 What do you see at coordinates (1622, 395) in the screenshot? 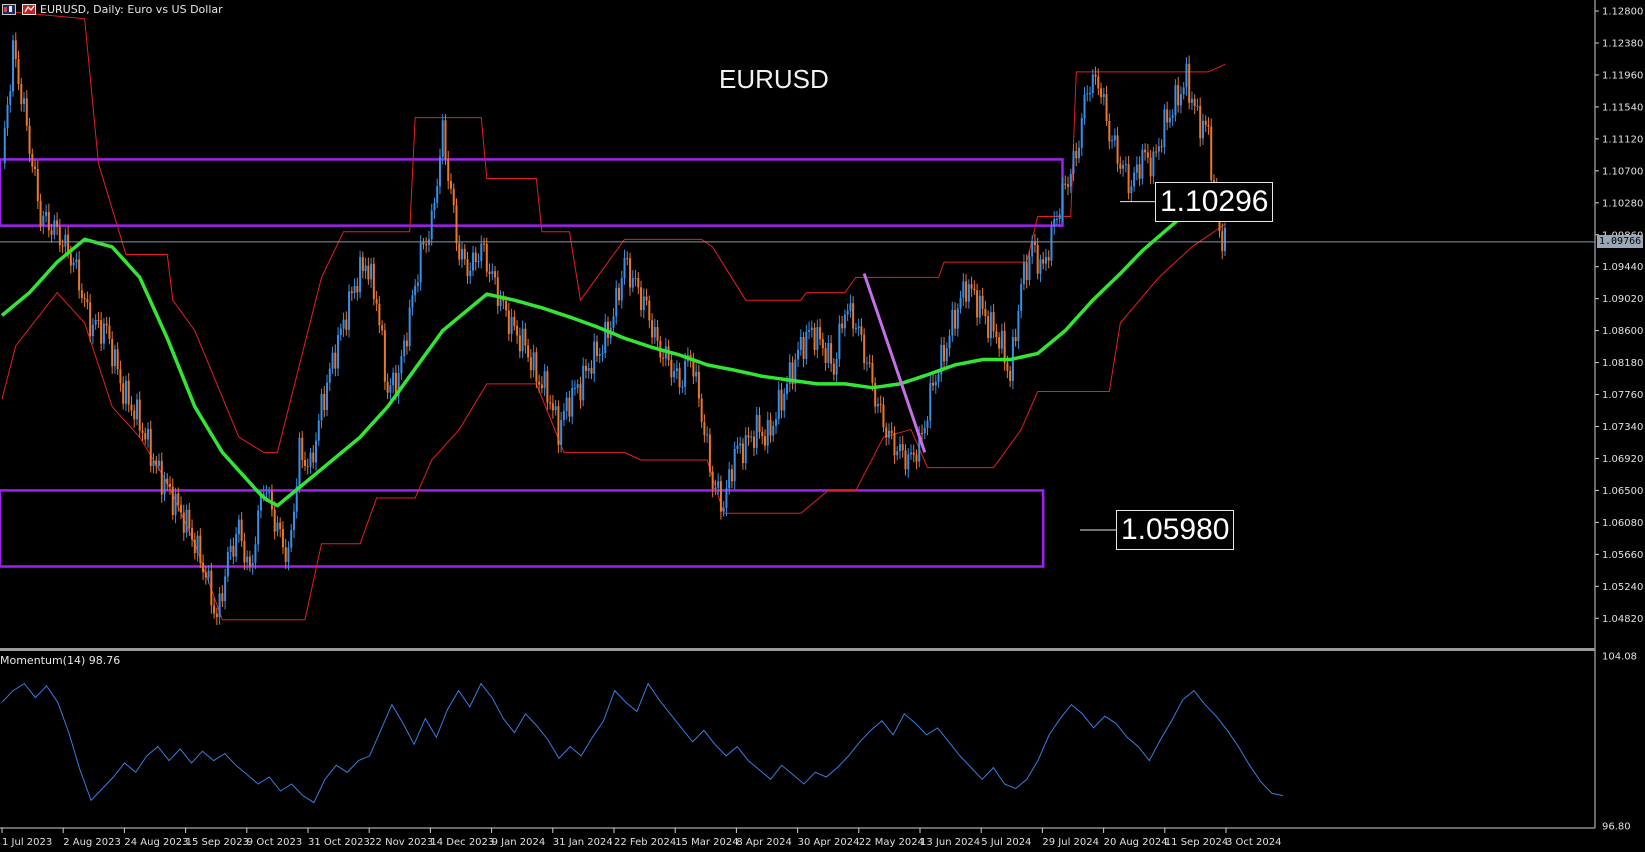
I see `price-tick-label: 1.07760` at bounding box center [1622, 395].